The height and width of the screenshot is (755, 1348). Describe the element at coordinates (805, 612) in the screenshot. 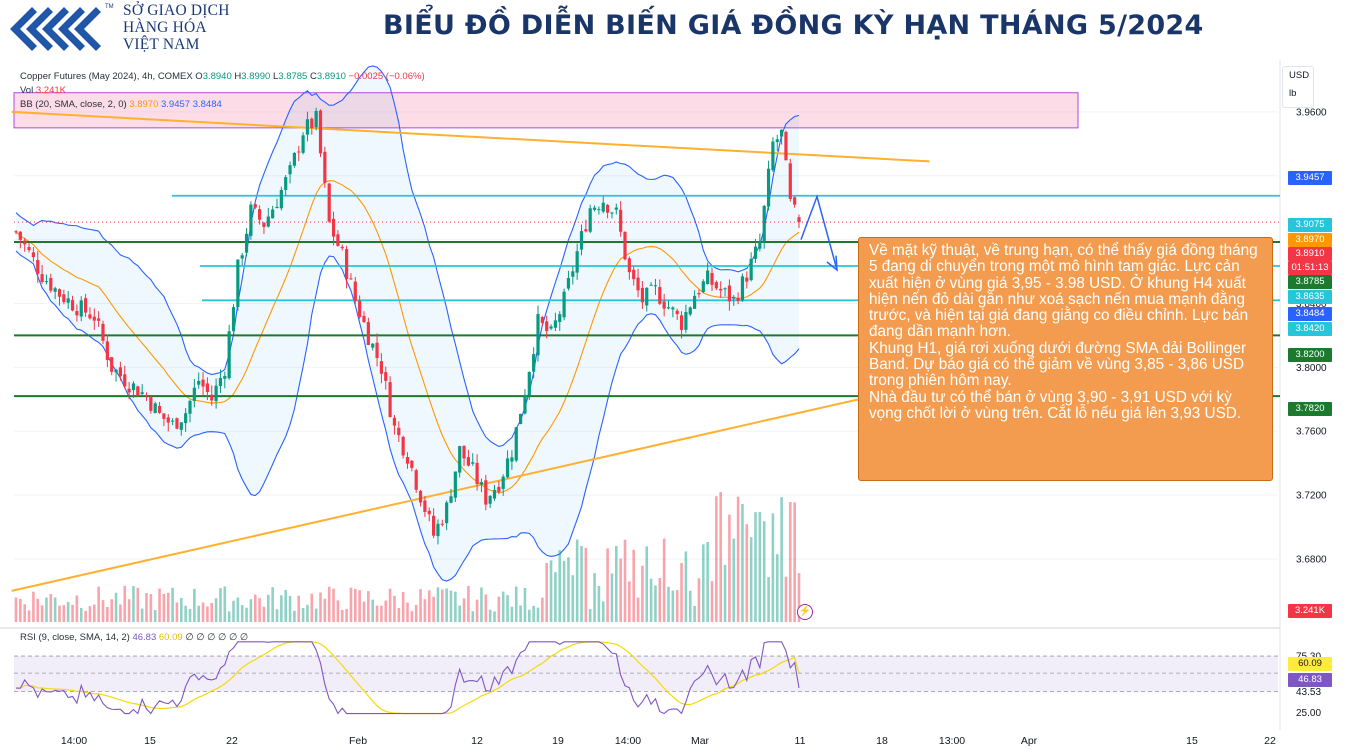

I see `lightning-icon: ⚡` at that location.